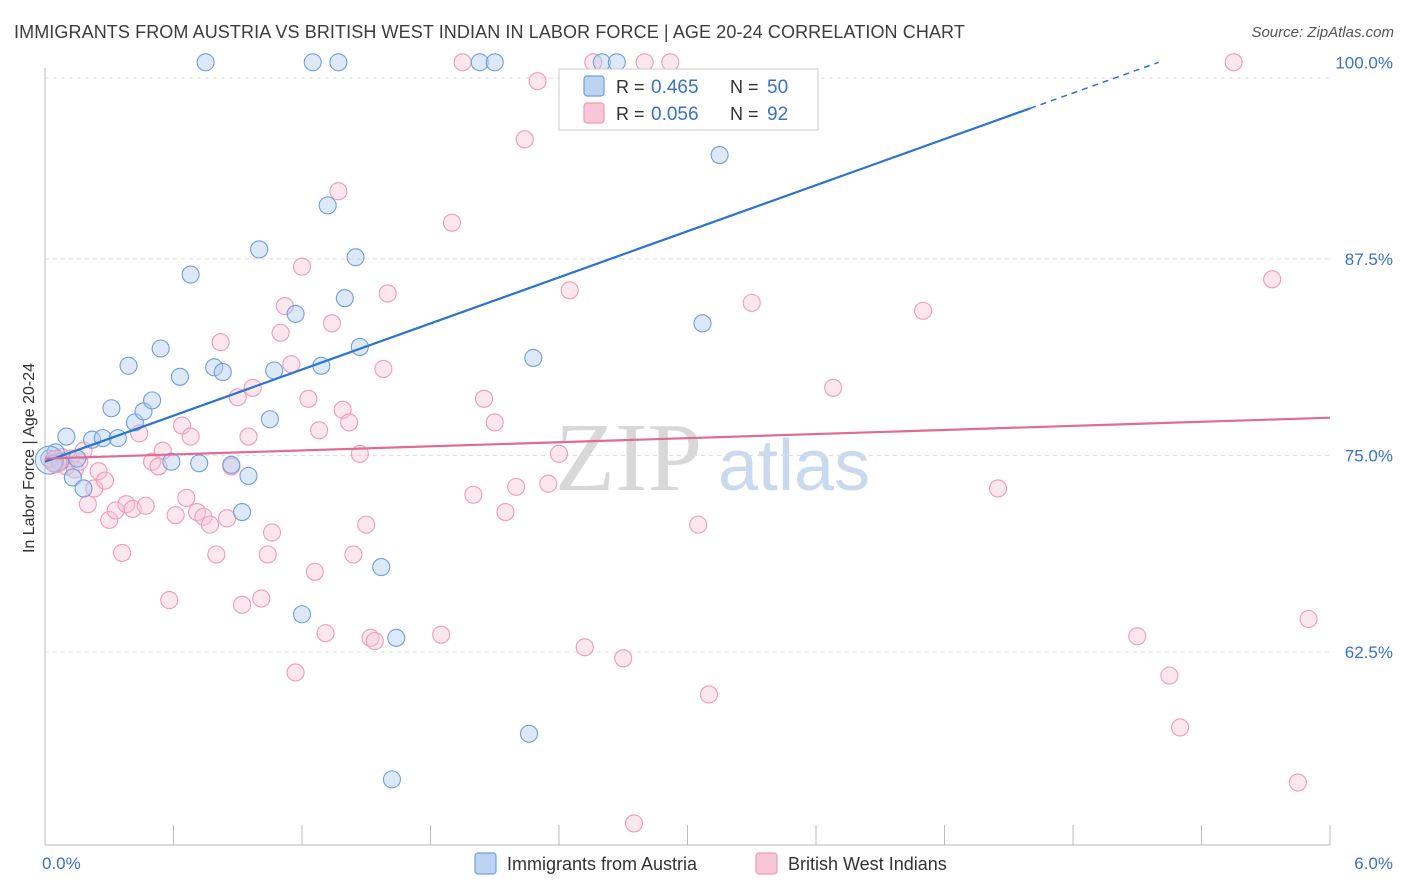 The image size is (1406, 892). What do you see at coordinates (61, 863) in the screenshot?
I see `x-tick-label-min: 0.0%` at bounding box center [61, 863].